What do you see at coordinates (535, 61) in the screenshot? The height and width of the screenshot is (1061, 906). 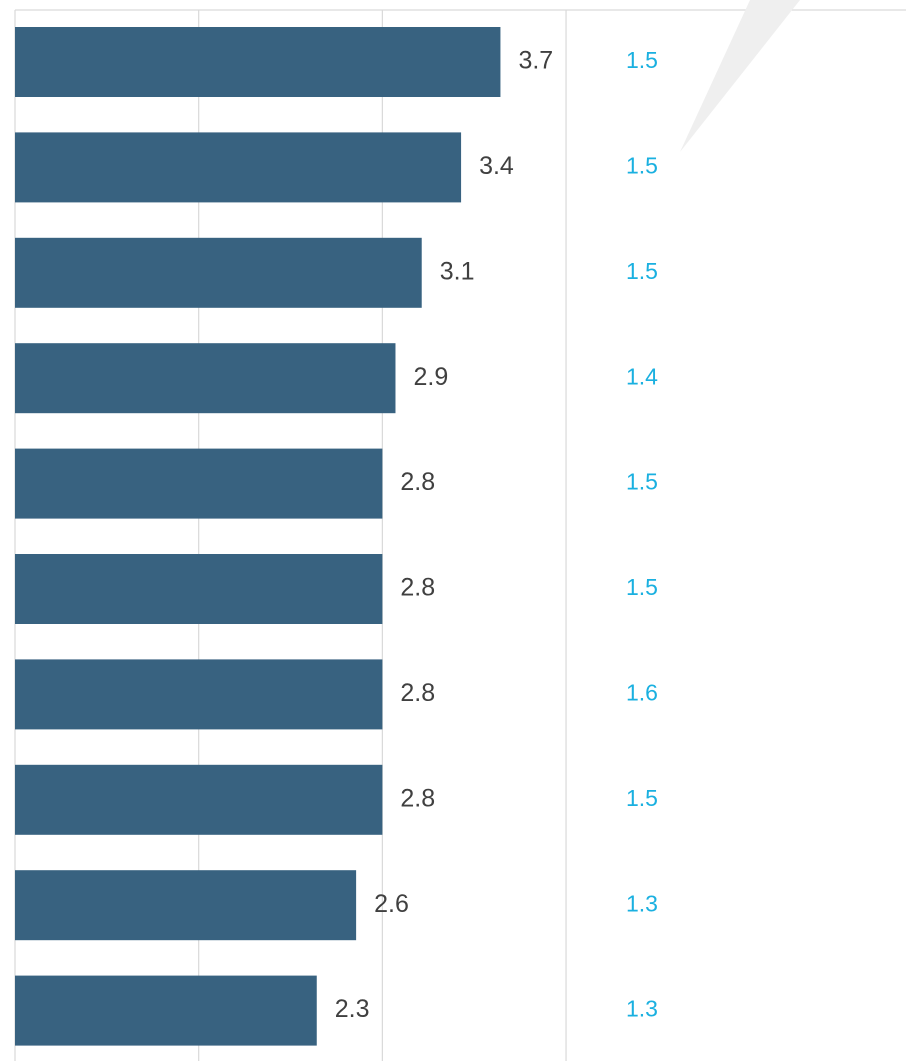 I see `bar-value-label: 3.7` at bounding box center [535, 61].